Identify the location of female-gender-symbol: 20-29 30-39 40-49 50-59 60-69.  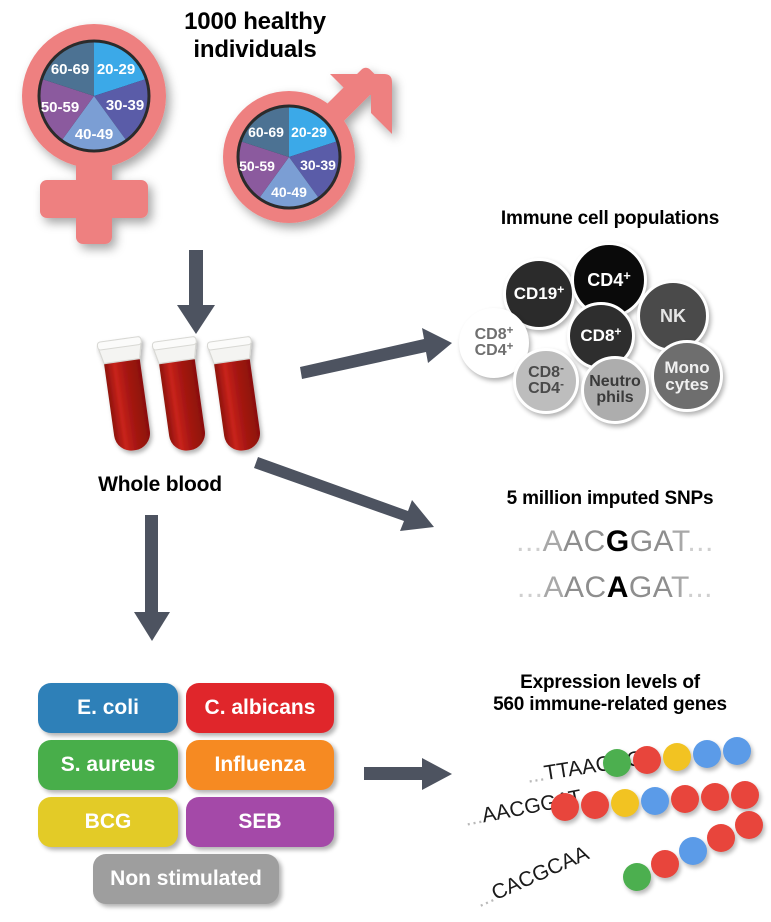
(116, 132).